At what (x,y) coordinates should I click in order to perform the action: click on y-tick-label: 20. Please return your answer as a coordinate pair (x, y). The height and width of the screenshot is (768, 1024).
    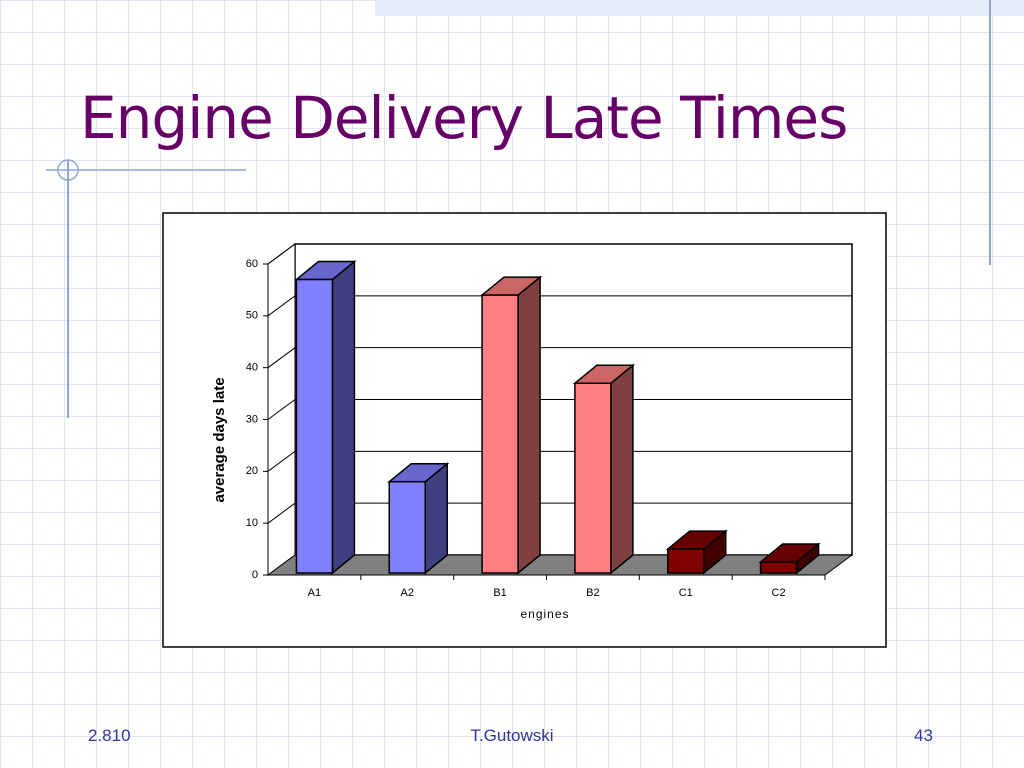
    Looking at the image, I should click on (252, 471).